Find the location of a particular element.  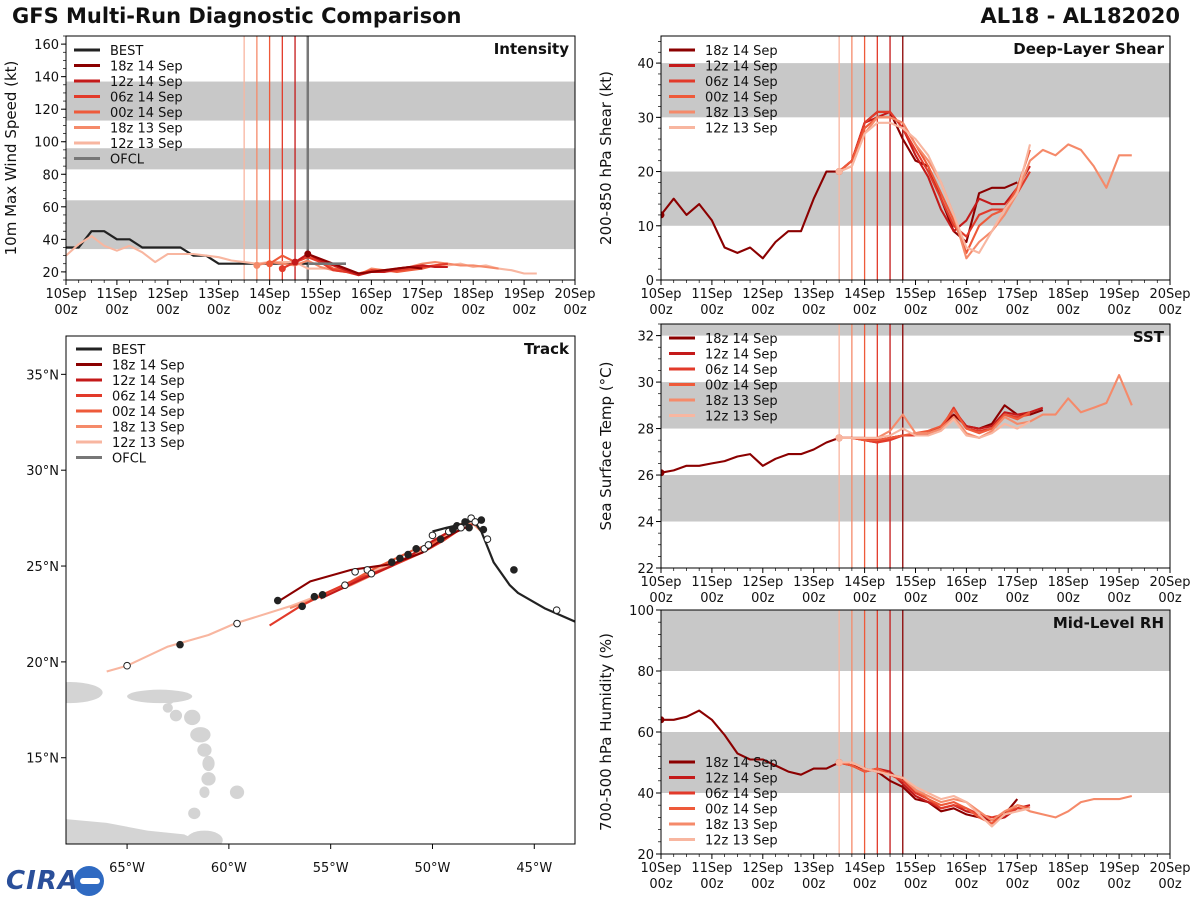

sst-xtick-day: 19Sep is located at coordinates (1119, 582).